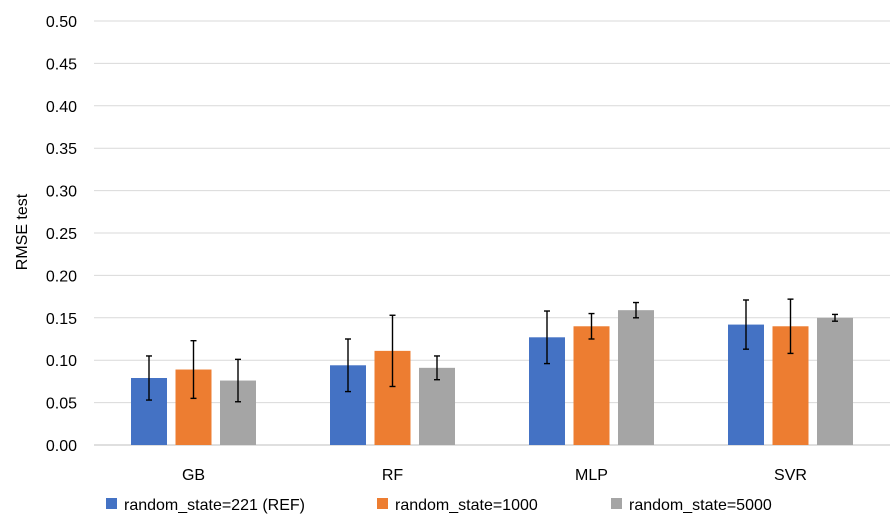 The image size is (890, 523). Describe the element at coordinates (393, 475) in the screenshot. I see `x-tick-label: RF` at that location.